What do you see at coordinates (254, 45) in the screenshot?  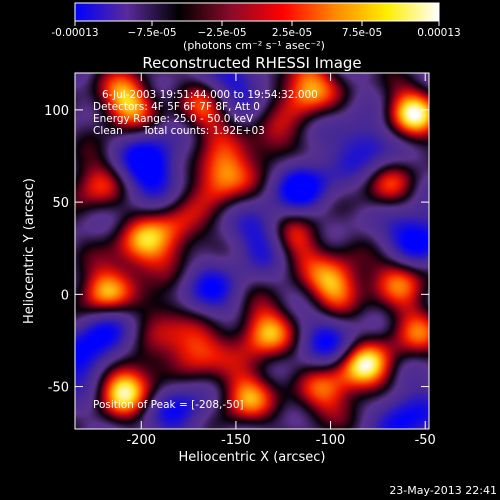 I see `colorbar-unit-label: (photons cm⁻² s⁻¹ asec⁻²)` at bounding box center [254, 45].